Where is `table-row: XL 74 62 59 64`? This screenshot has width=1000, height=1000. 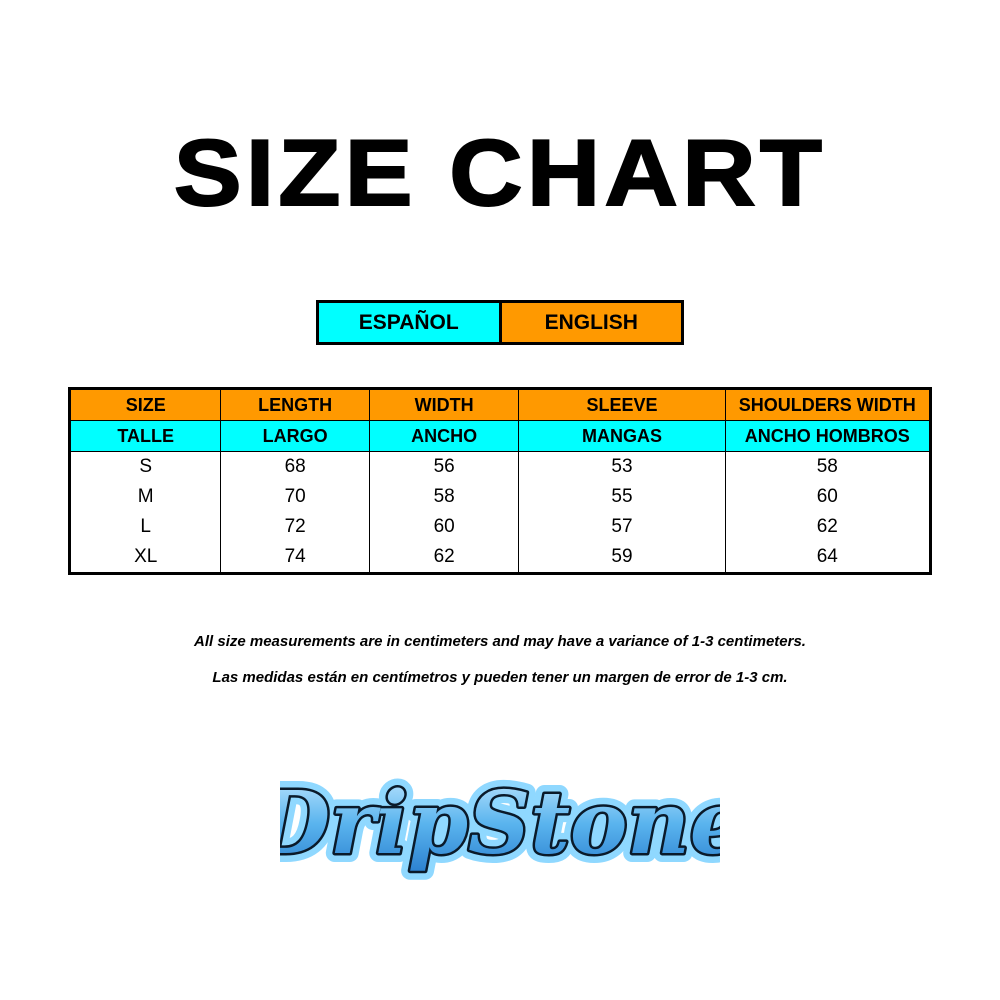 table-row: XL 74 62 59 64 is located at coordinates (500, 558).